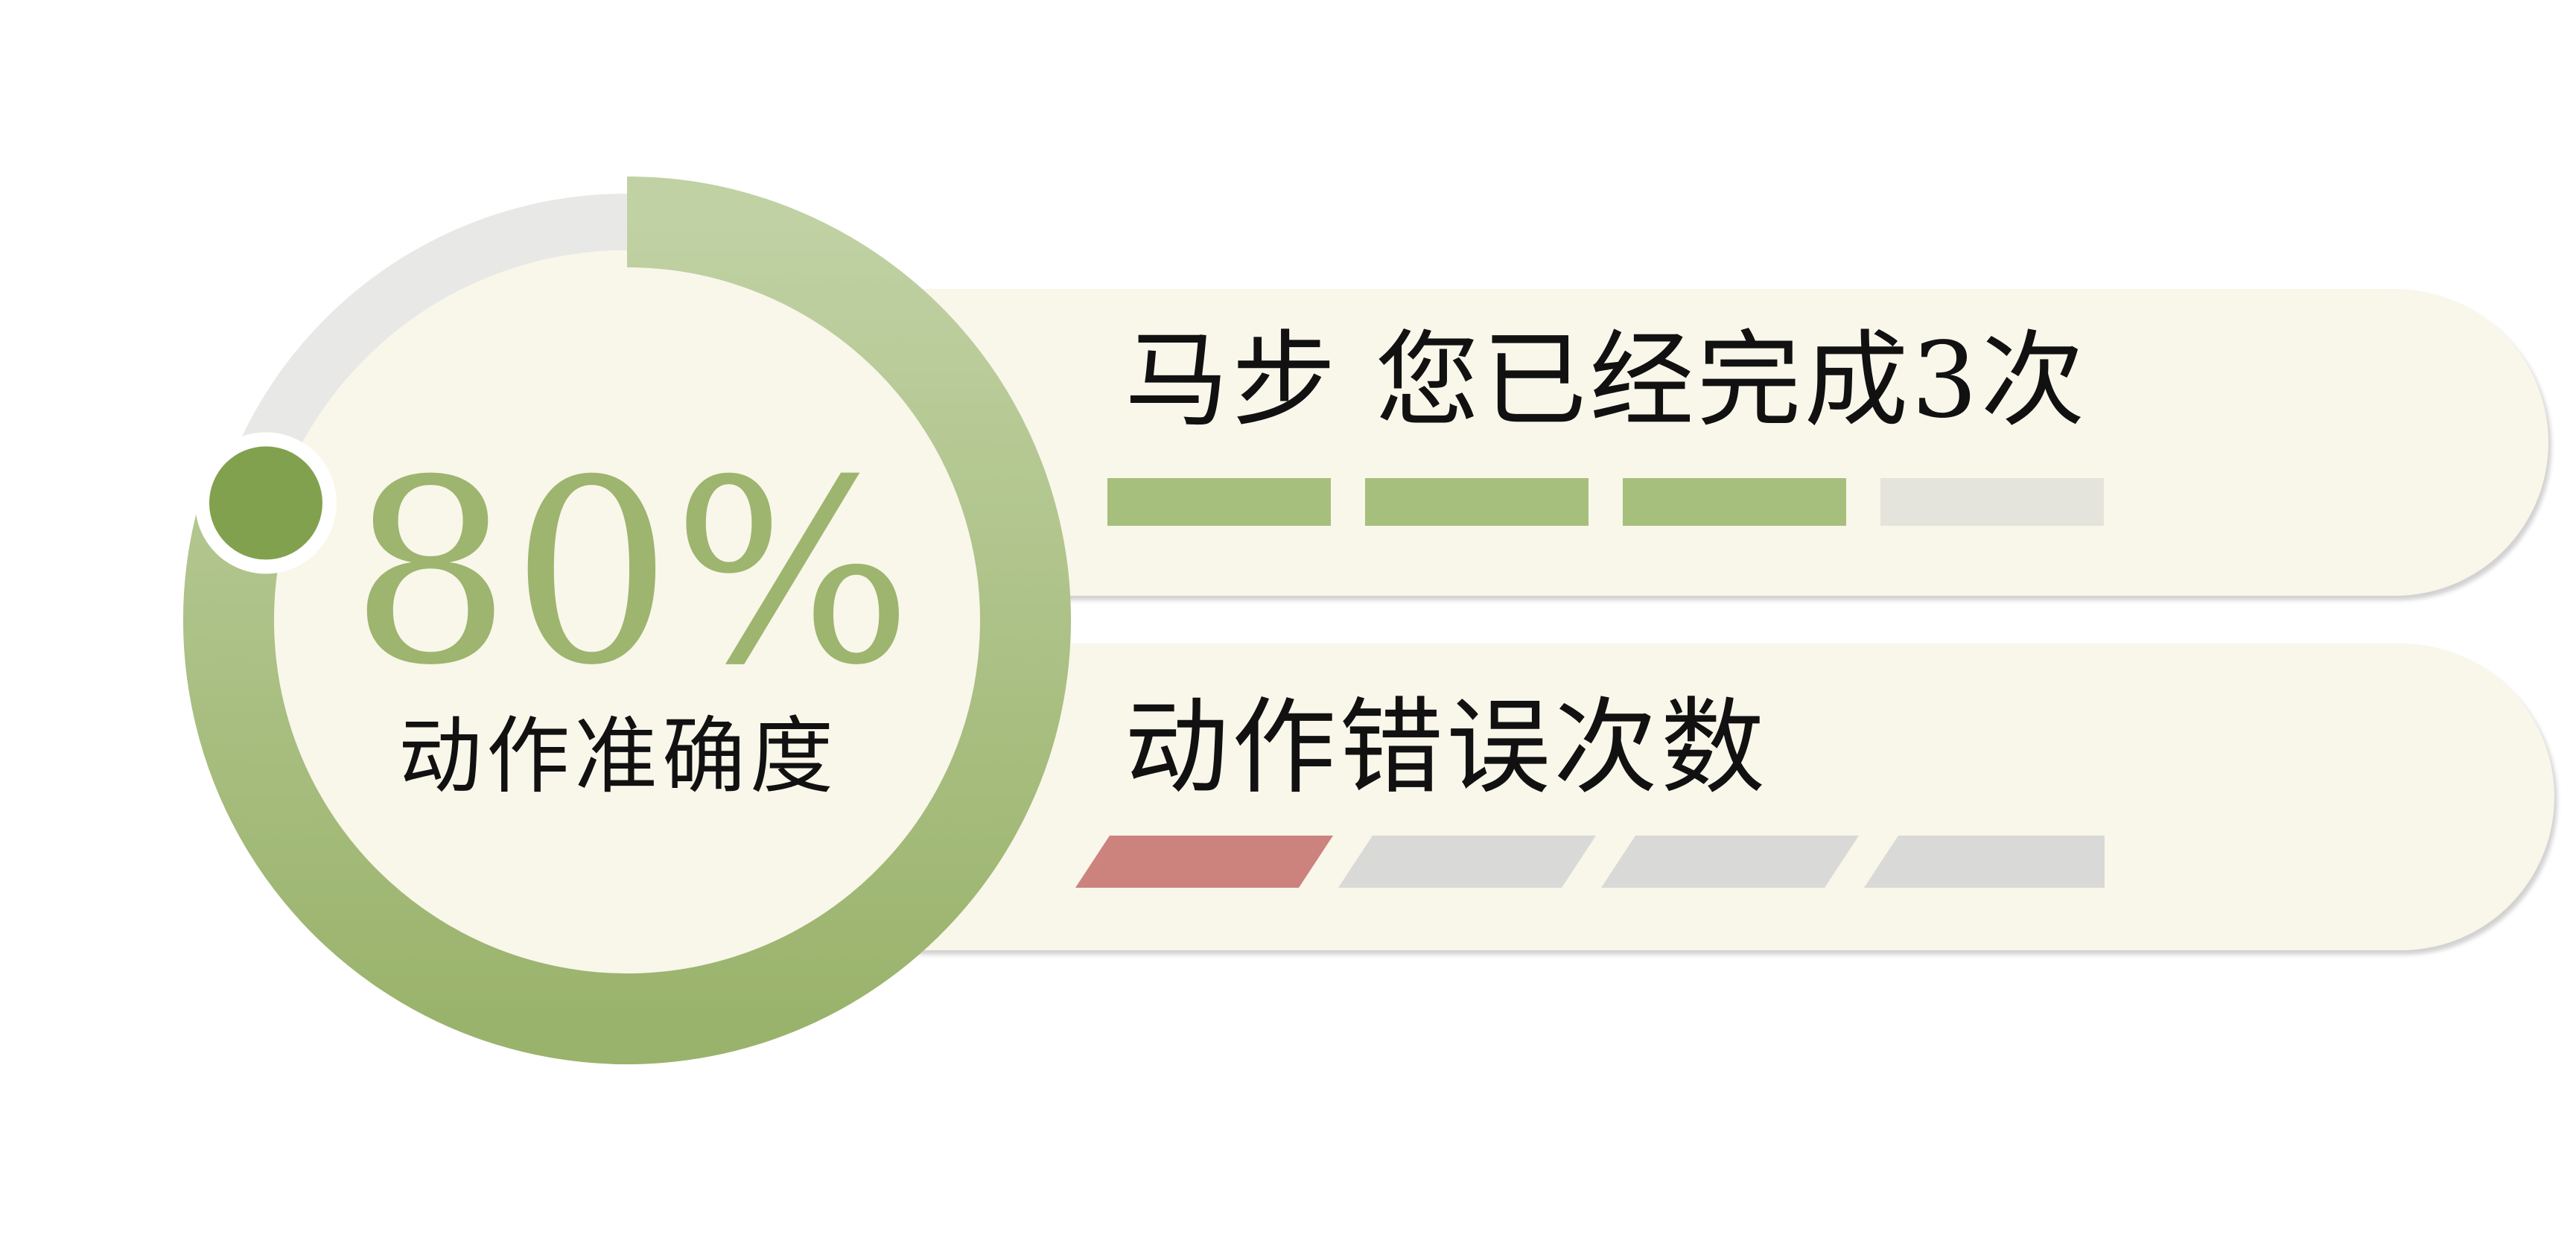 This screenshot has height=1240, width=2576. I want to click on accuracy-label: 动作准确度, so click(618, 756).